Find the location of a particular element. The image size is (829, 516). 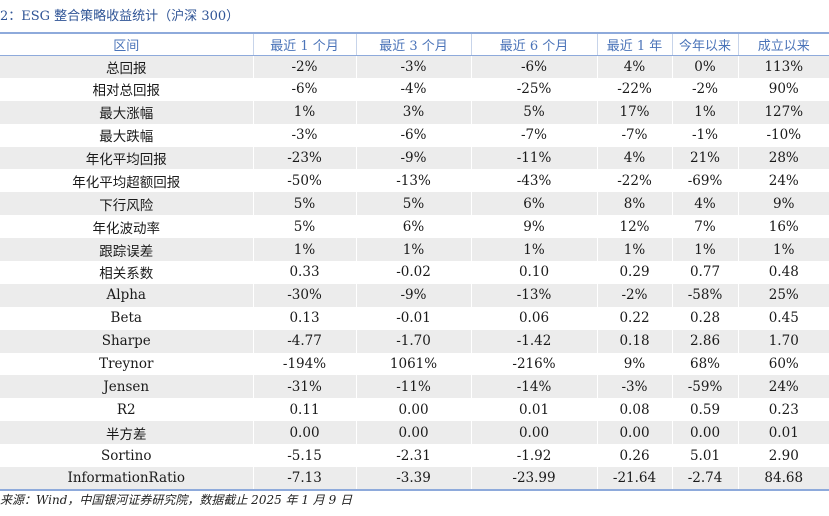

row-label-cell: 相关系数 is located at coordinates (126, 272).